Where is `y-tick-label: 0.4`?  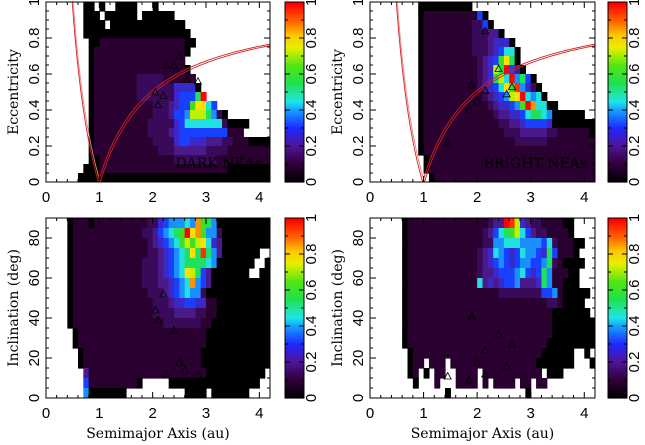 y-tick-label: 0.4 is located at coordinates (34, 110).